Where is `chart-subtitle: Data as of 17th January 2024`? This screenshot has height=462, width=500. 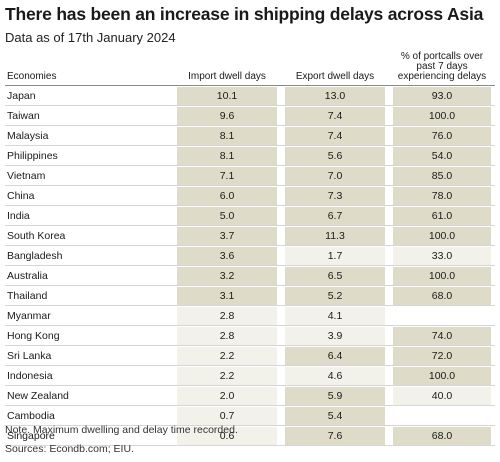 chart-subtitle: Data as of 17th January 2024 is located at coordinates (90, 37).